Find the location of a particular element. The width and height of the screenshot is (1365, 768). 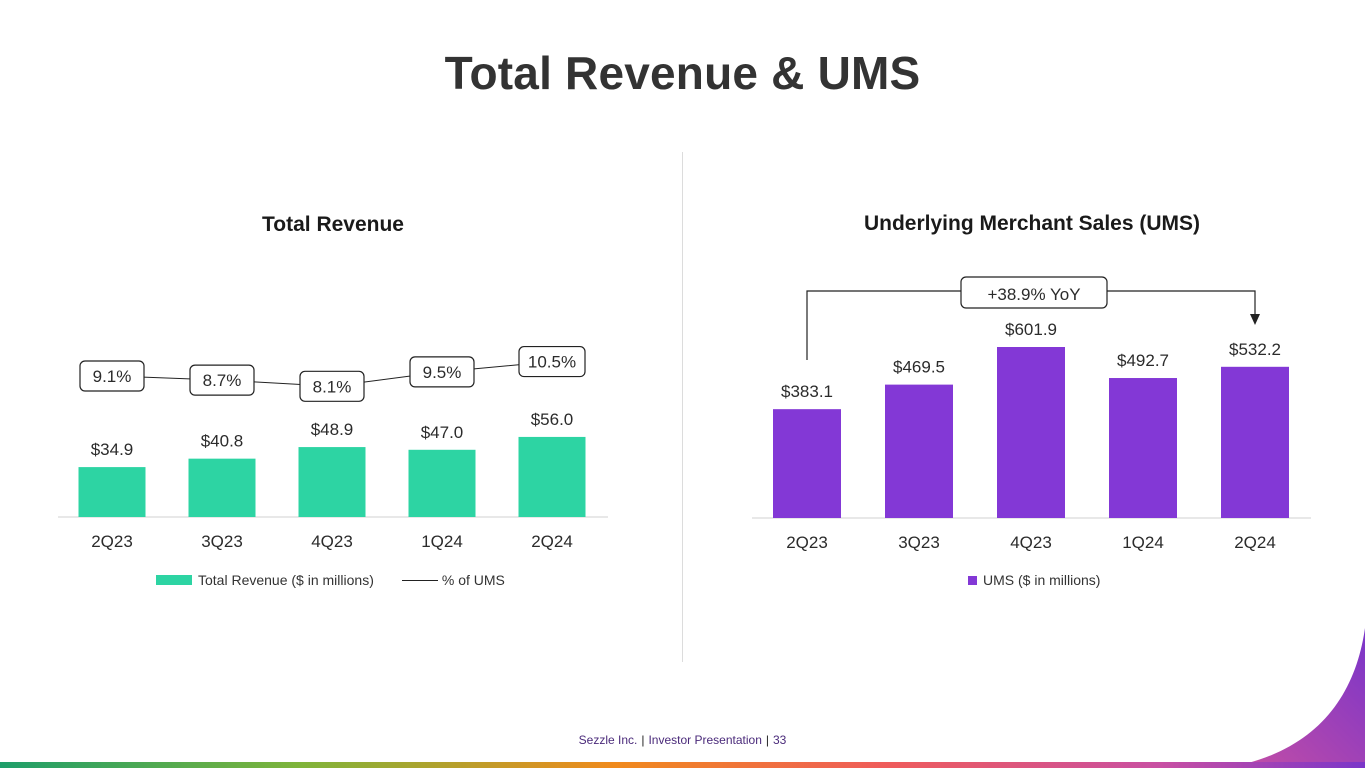

bottom-gradient-bar is located at coordinates (682, 765).